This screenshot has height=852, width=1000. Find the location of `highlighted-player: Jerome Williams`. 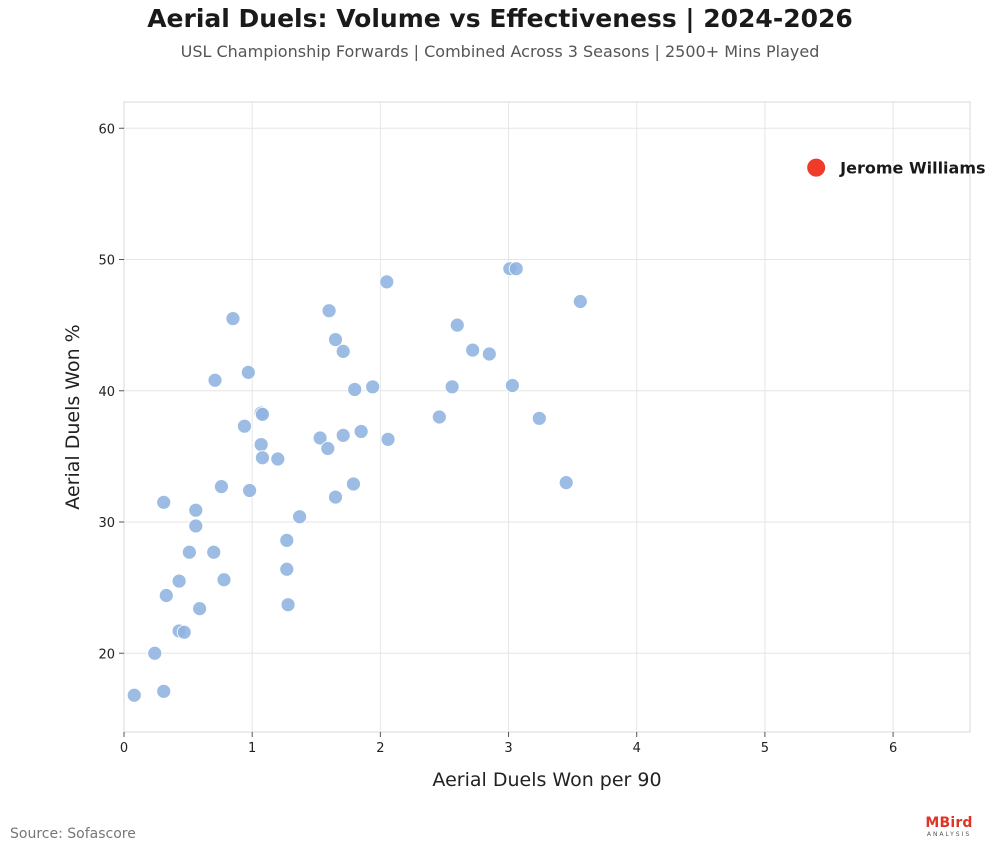

highlighted-player: Jerome Williams is located at coordinates (896, 167).